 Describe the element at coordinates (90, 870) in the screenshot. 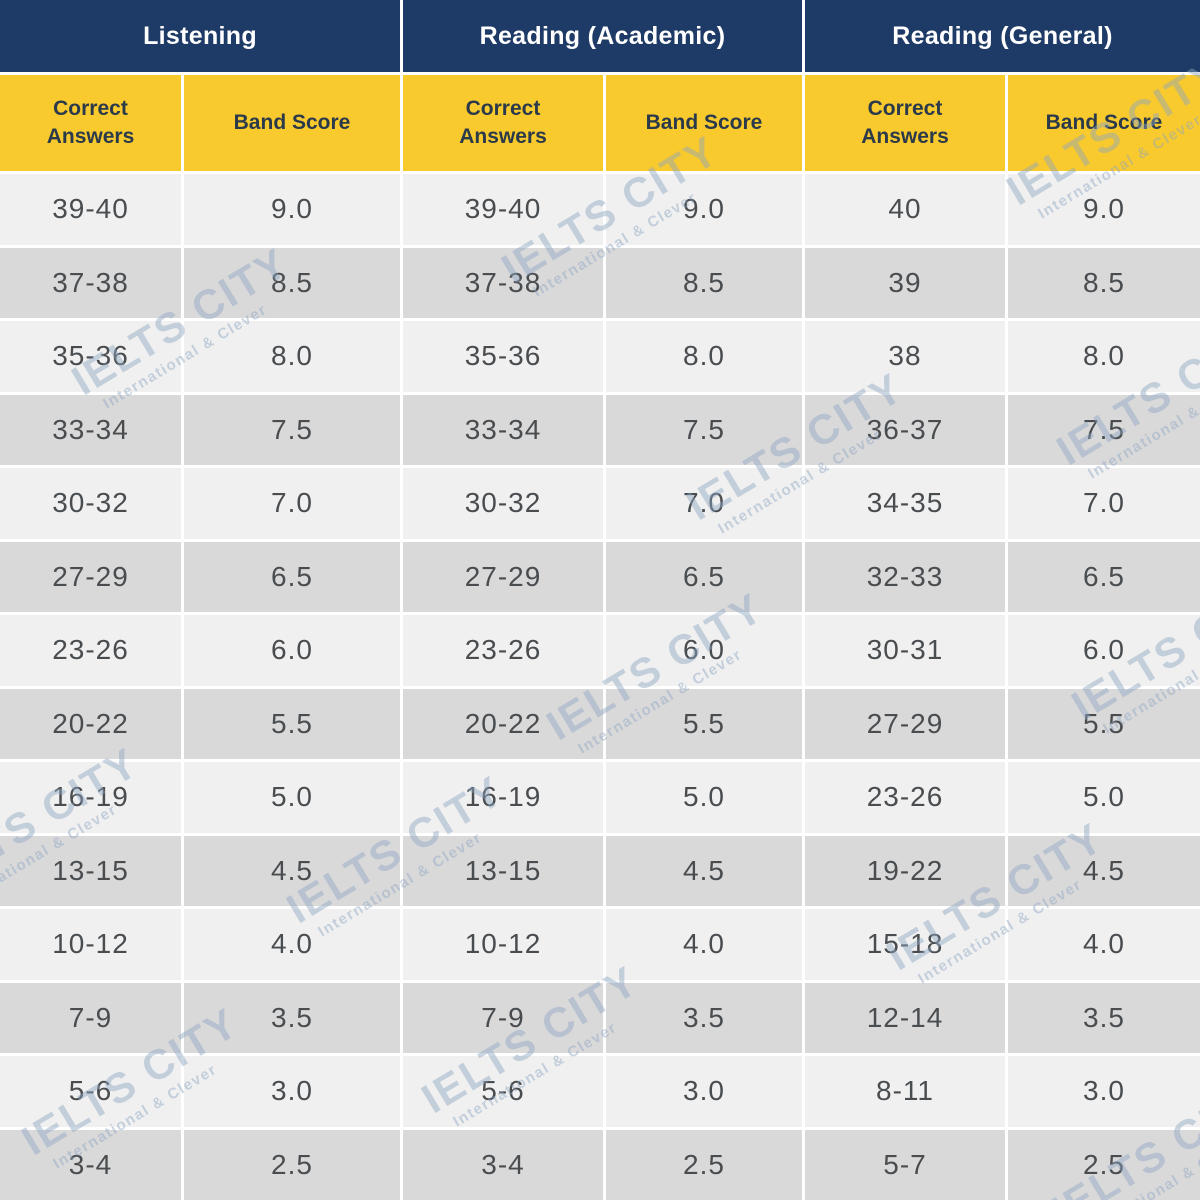

I see `cell-listening-correct: 13-15` at that location.